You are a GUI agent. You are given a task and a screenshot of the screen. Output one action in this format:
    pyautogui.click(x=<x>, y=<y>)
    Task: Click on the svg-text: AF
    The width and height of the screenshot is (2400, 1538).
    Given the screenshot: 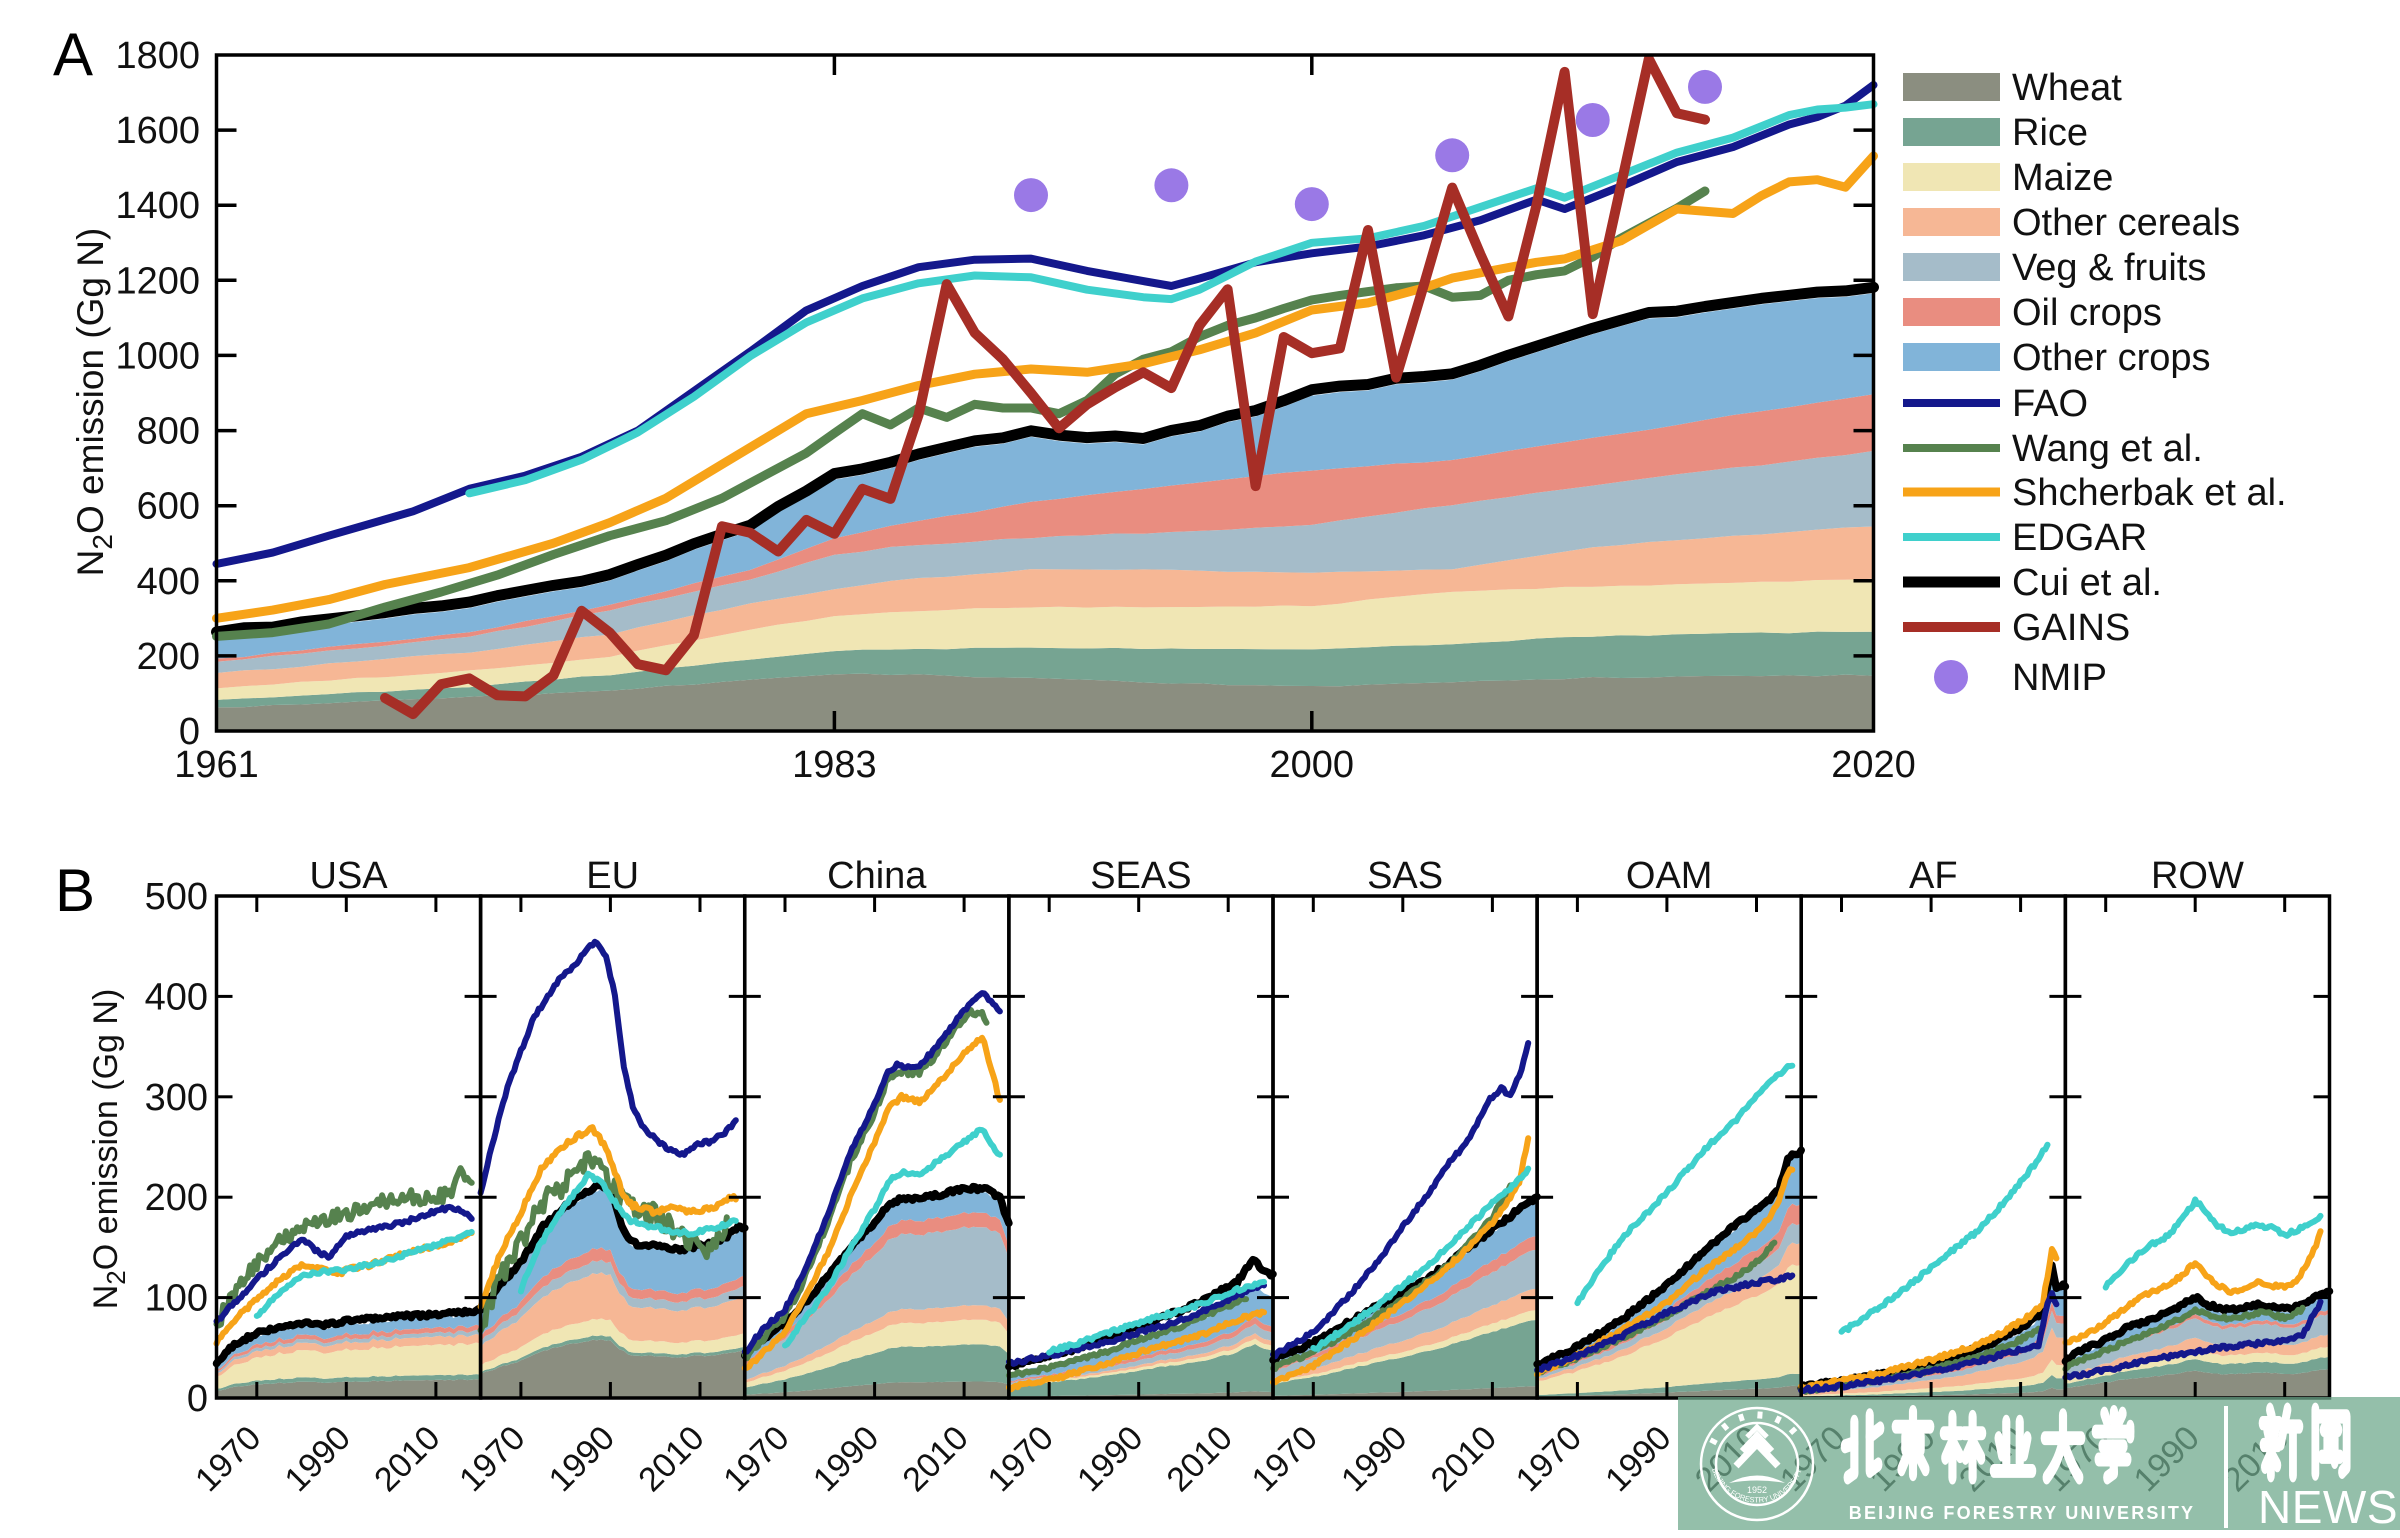 What is the action you would take?
    pyautogui.click(x=1933, y=876)
    